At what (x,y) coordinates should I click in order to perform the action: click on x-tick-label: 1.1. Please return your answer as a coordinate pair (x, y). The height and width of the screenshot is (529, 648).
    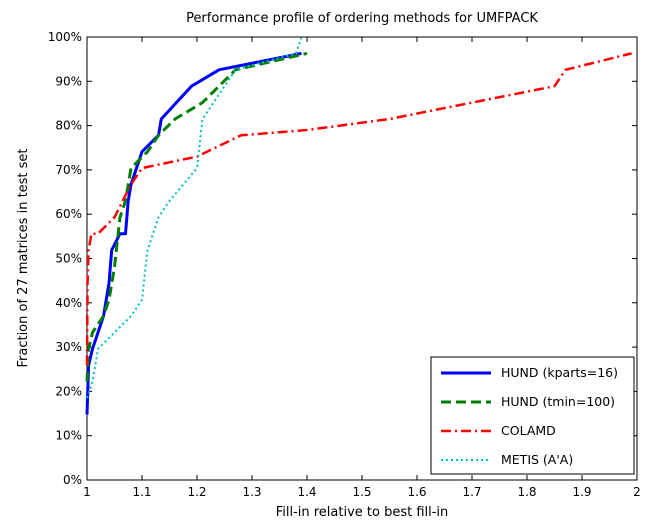
    Looking at the image, I should click on (141, 492).